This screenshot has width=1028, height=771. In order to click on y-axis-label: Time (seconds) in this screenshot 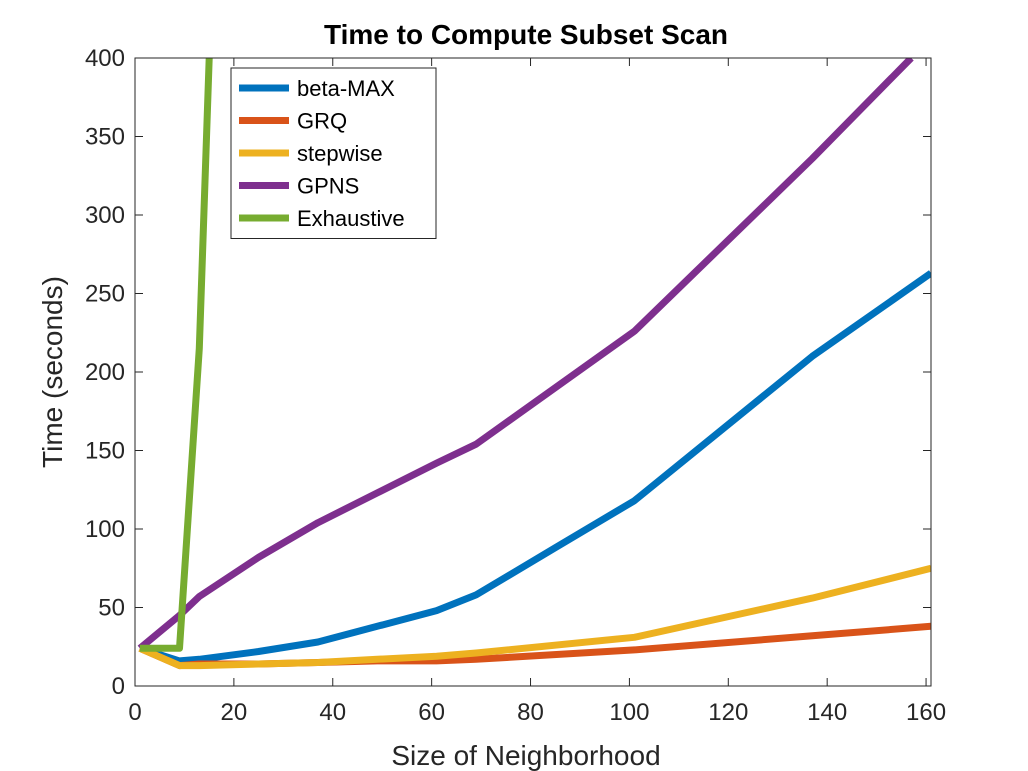, I will do `click(52, 372)`.